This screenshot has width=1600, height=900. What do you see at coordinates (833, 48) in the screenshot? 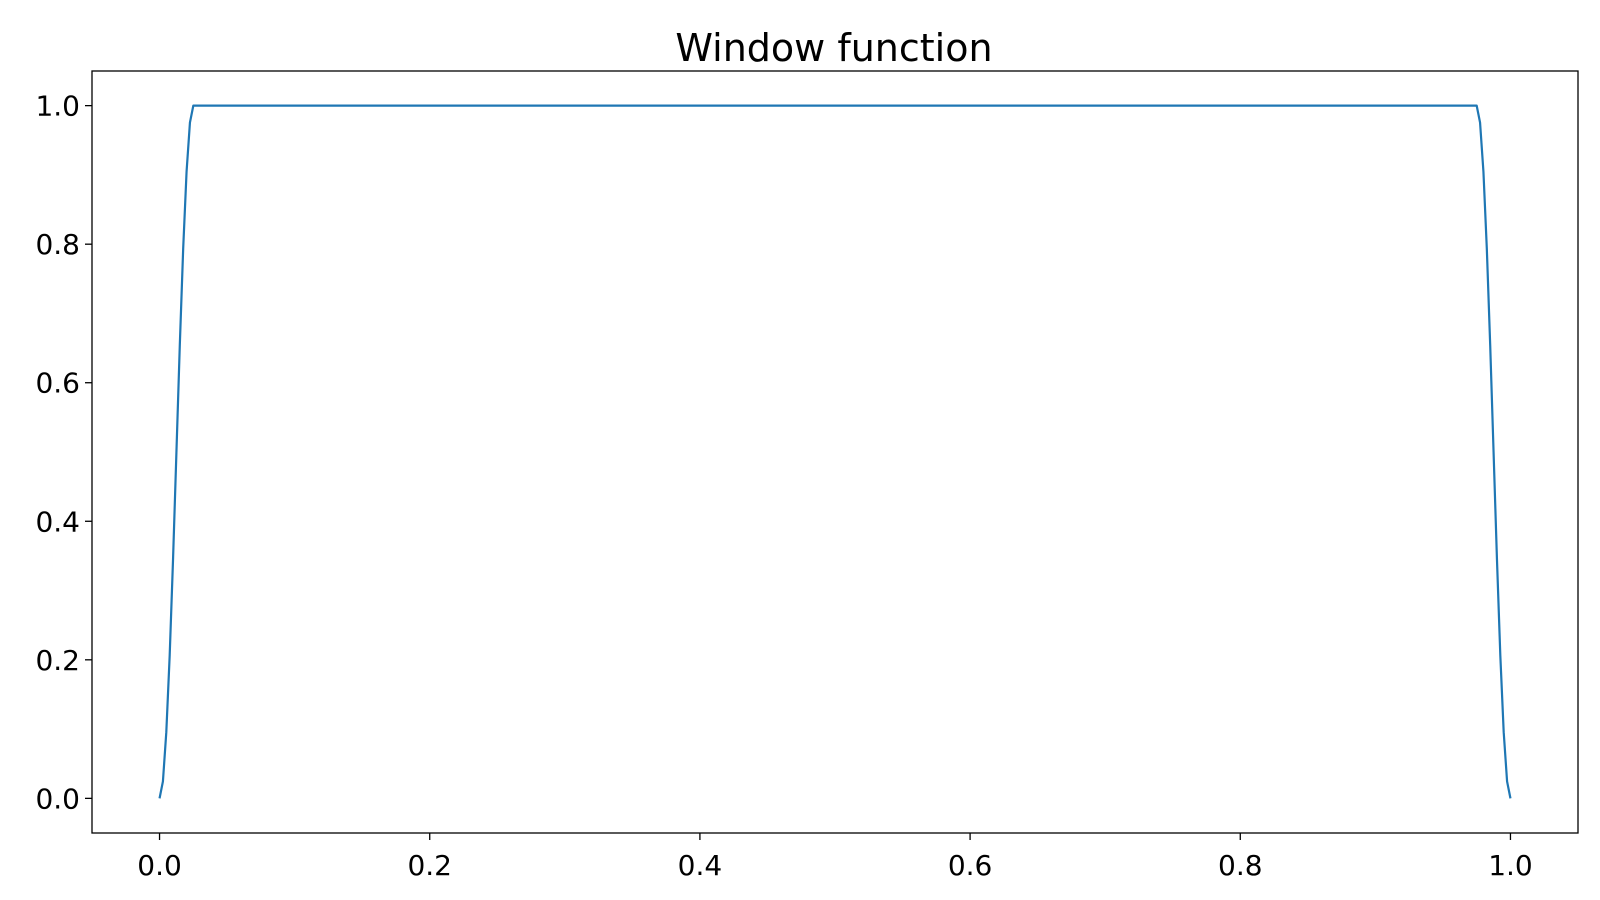
I see `chart-title: Window function` at bounding box center [833, 48].